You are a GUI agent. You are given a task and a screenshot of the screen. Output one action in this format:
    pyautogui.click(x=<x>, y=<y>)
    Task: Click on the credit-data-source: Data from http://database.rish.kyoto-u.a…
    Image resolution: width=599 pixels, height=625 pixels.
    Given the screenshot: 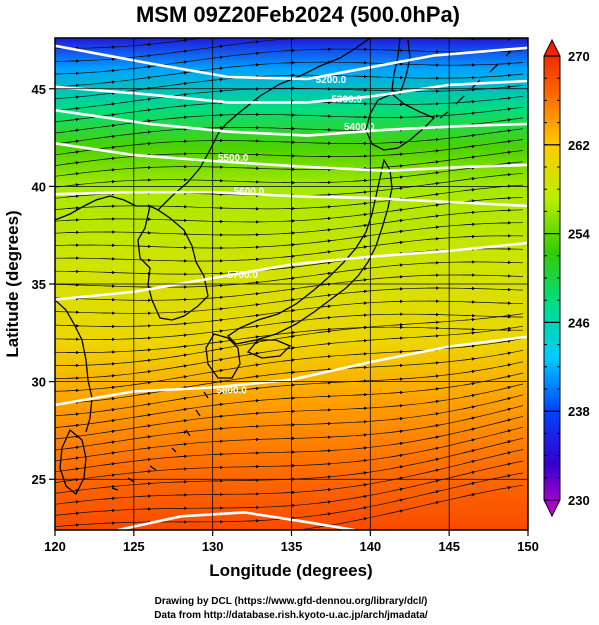 What is the action you would take?
    pyautogui.click(x=291, y=615)
    